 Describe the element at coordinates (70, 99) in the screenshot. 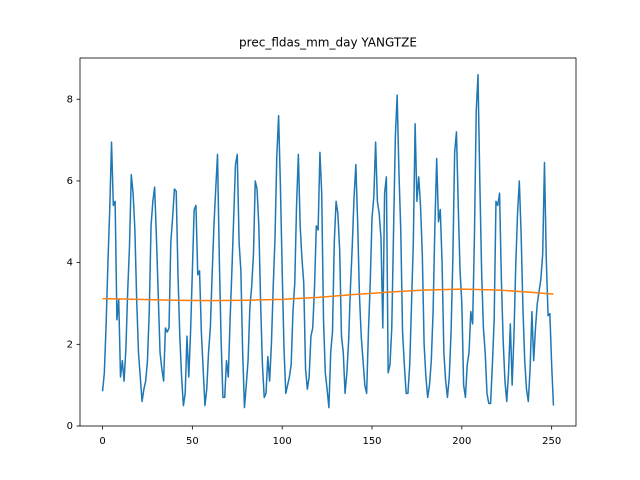

I see `y-tick-label: 8` at that location.